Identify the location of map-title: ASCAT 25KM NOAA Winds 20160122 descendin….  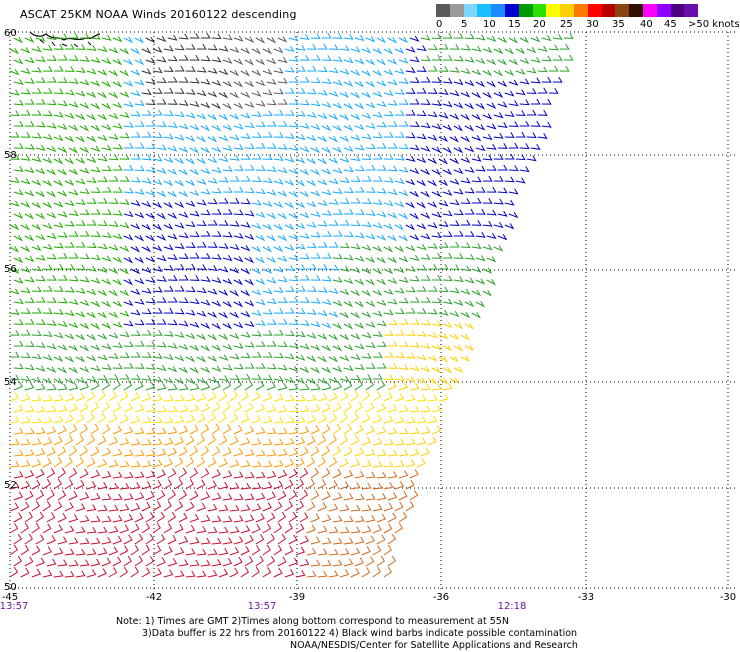
(158, 14).